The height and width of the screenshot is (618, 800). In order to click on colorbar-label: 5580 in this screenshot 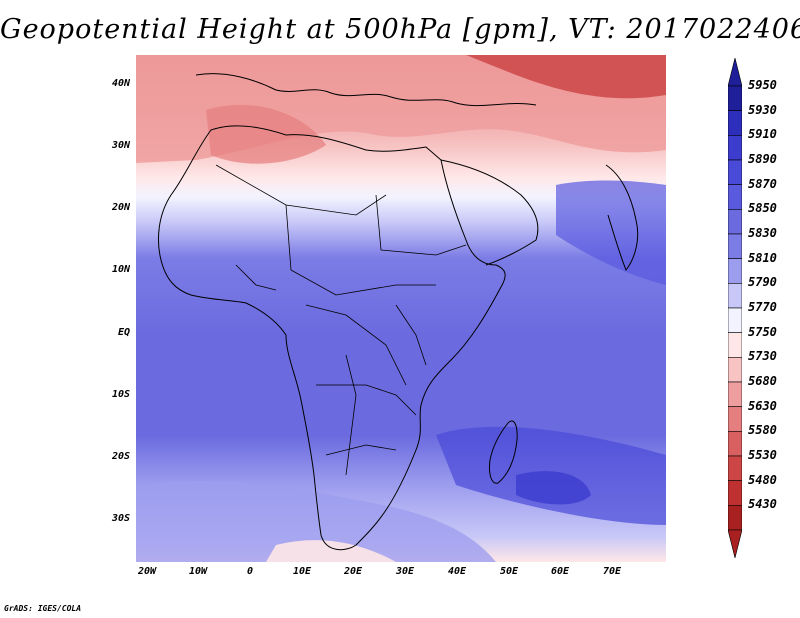, I will do `click(762, 430)`.